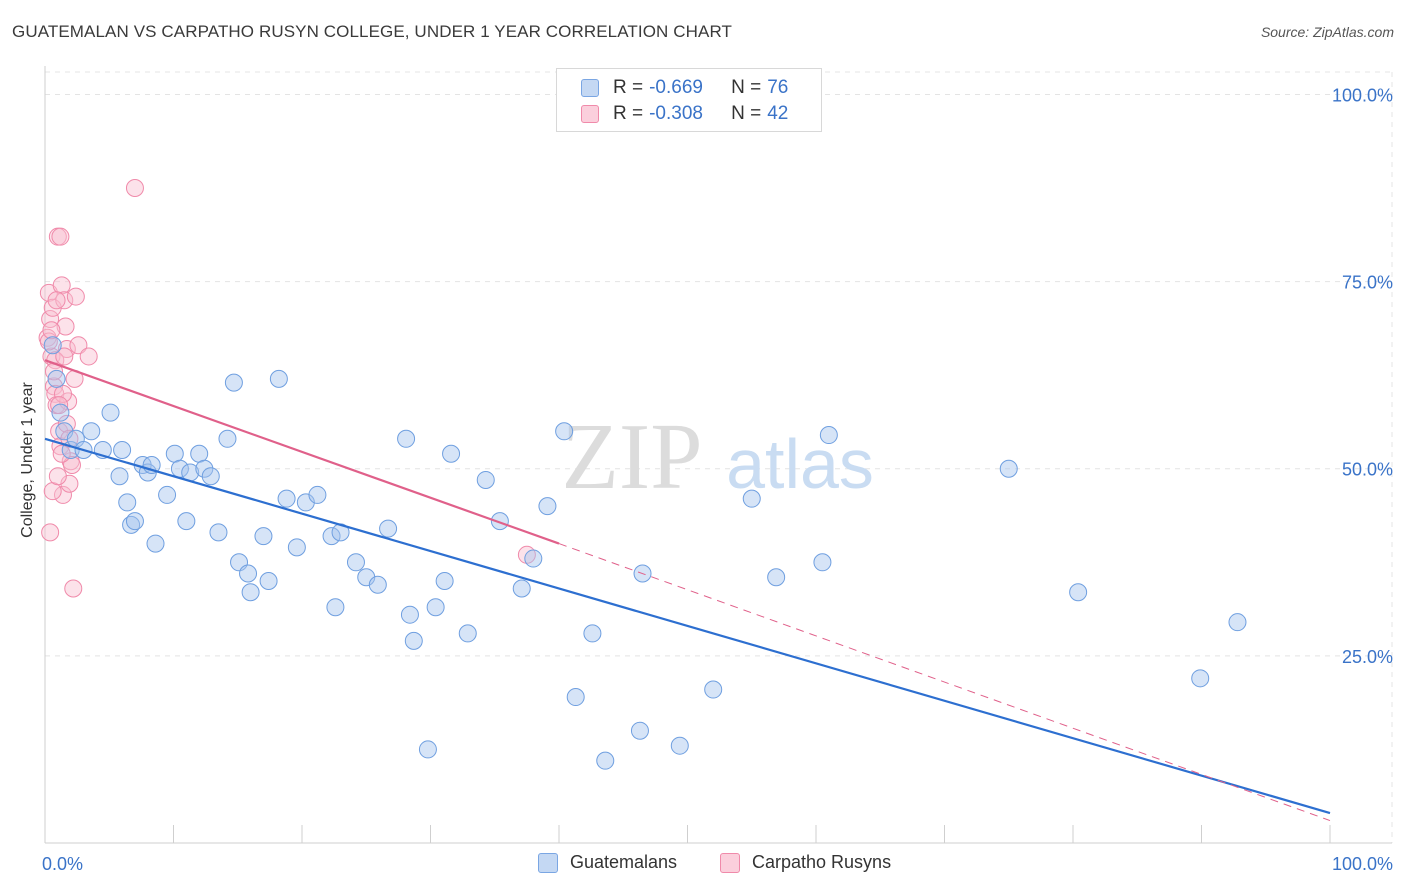  I want to click on stats-row-carpatho-rusyns: R = -0.308 N = 42, so click(684, 114).